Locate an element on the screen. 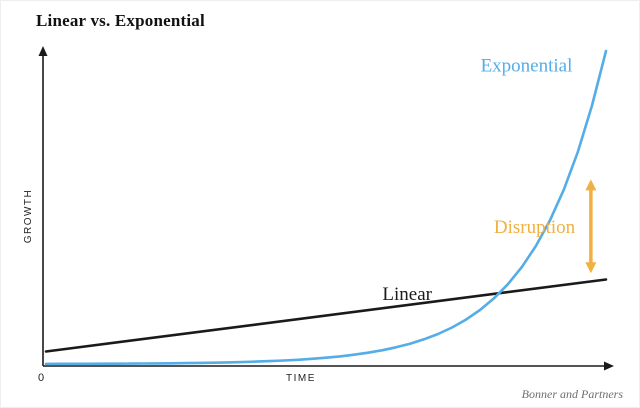  series-label-linear: Linear is located at coordinates (407, 294).